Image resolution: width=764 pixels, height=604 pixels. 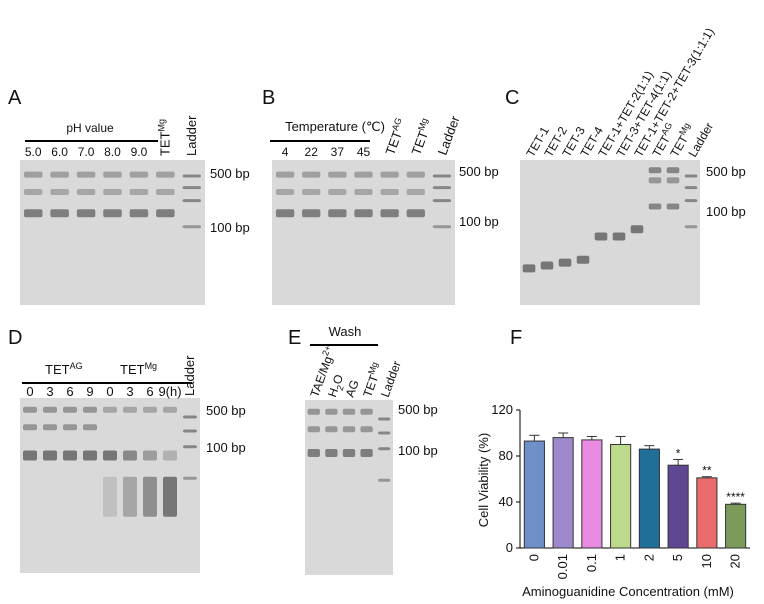 What do you see at coordinates (76, 366) in the screenshot?
I see `group-label-sup: AG` at bounding box center [76, 366].